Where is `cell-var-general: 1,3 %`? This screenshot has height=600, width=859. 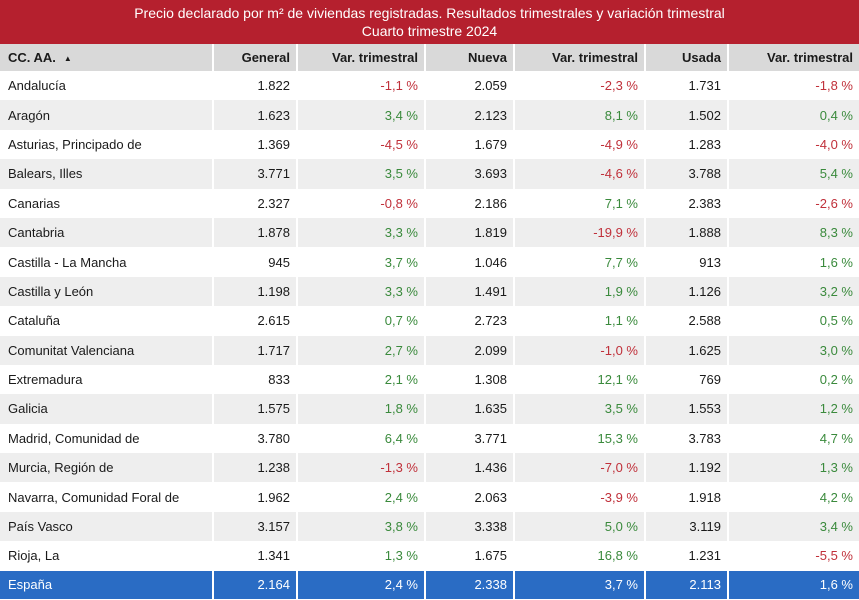 cell-var-general: 1,3 % is located at coordinates (362, 556).